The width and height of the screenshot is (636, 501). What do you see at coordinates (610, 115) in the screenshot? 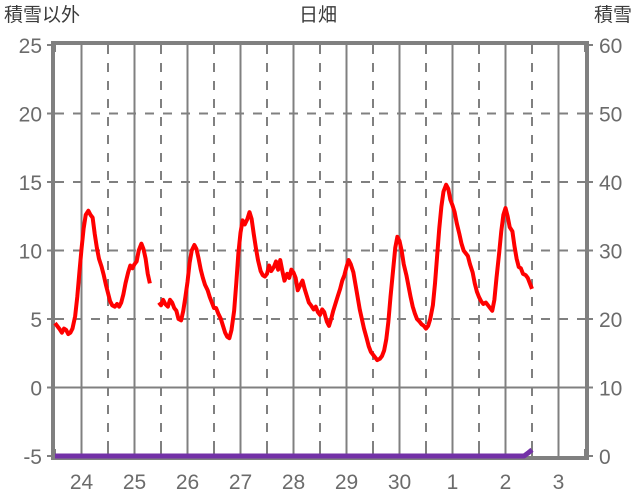
I see `right-tick-label: 50` at bounding box center [610, 115].